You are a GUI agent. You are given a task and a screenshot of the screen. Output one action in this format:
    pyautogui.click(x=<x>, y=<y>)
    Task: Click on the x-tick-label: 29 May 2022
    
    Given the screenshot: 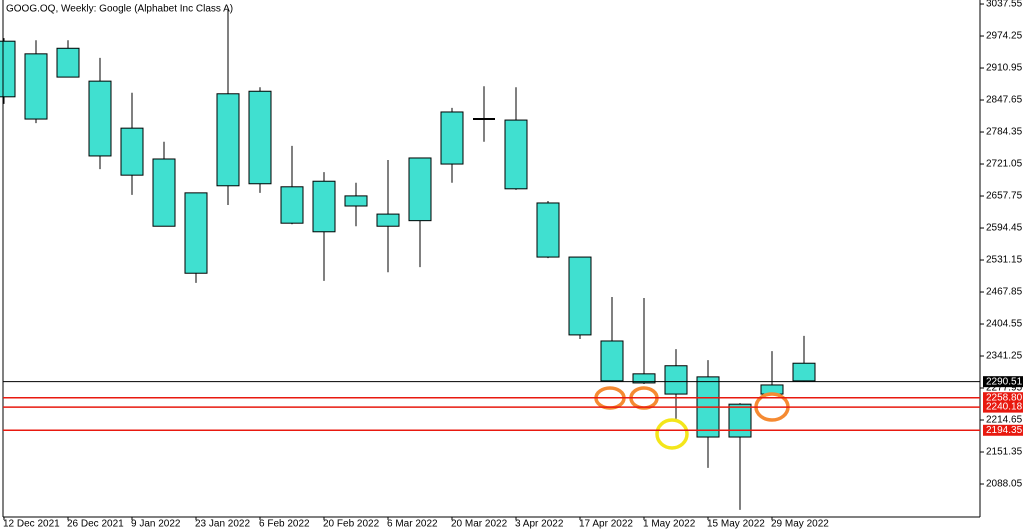 What is the action you would take?
    pyautogui.click(x=800, y=524)
    